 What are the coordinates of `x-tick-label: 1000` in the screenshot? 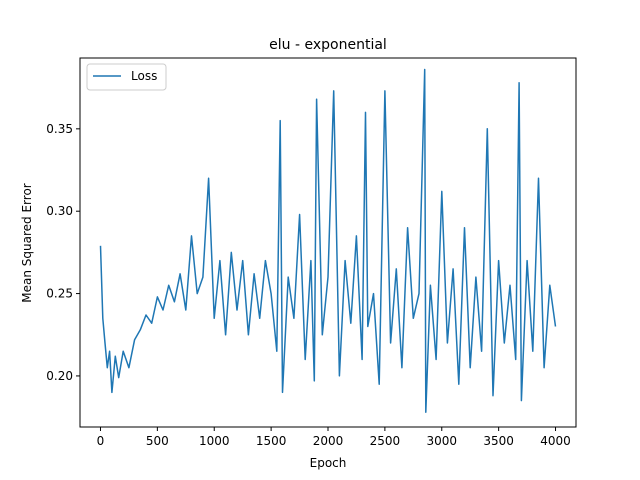 It's located at (214, 441).